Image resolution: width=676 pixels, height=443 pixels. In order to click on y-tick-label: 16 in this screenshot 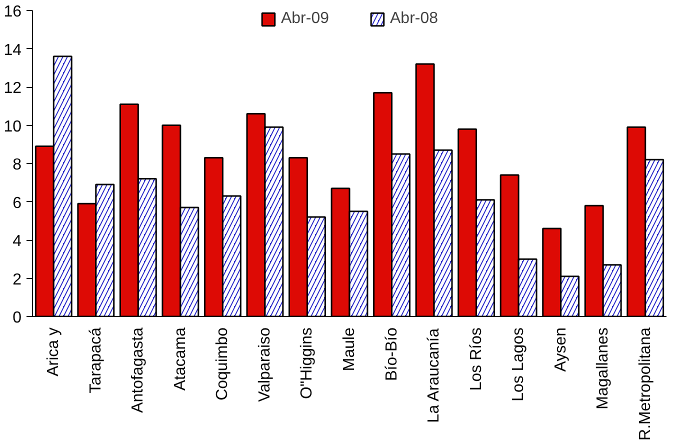, I will do `click(13, 12)`.